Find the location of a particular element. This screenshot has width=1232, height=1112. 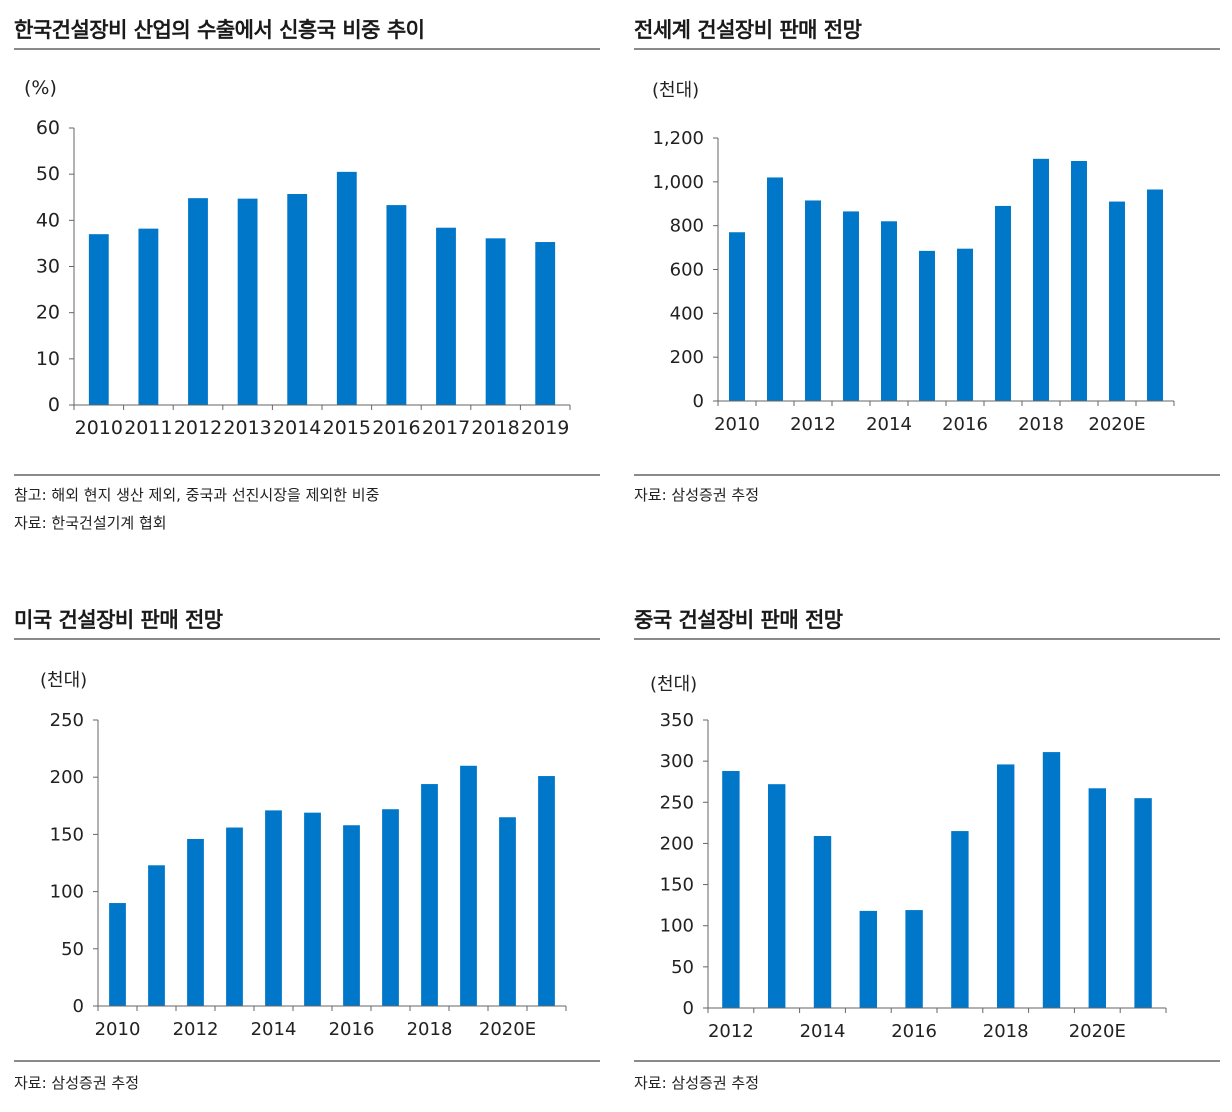

y-tick-label: 1,000 is located at coordinates (678, 182).